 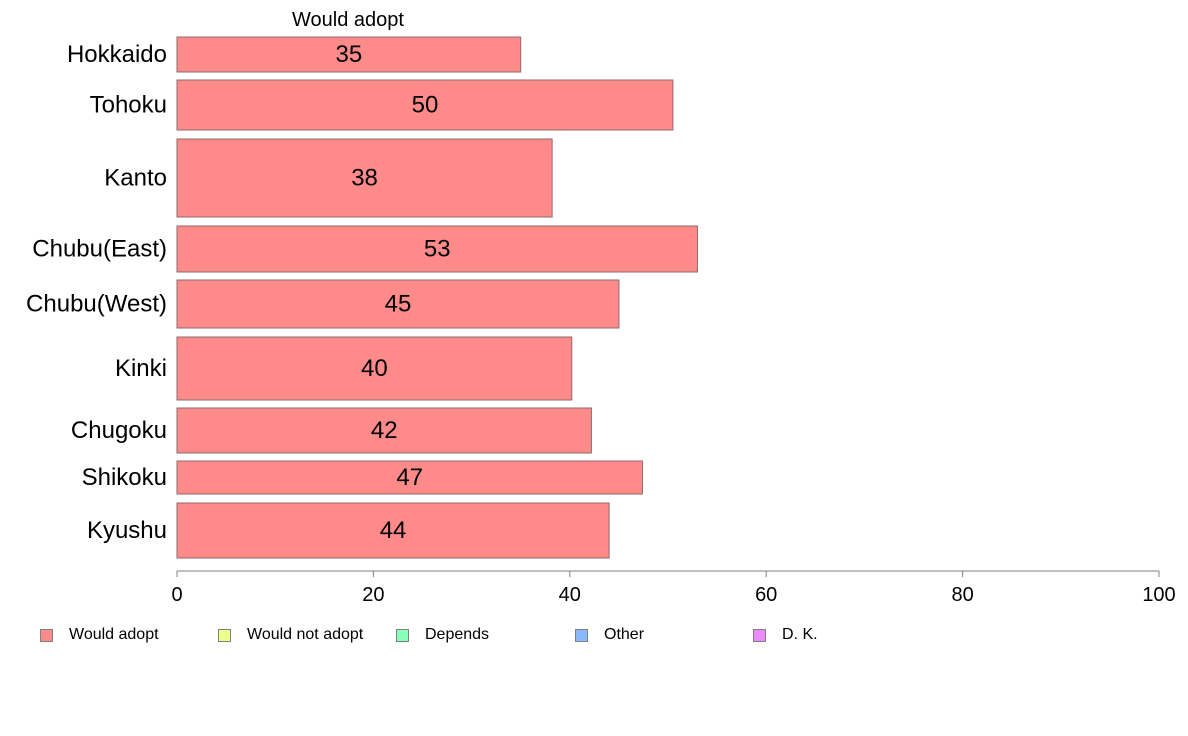 I want to click on category-label: Kyushu, so click(x=127, y=530).